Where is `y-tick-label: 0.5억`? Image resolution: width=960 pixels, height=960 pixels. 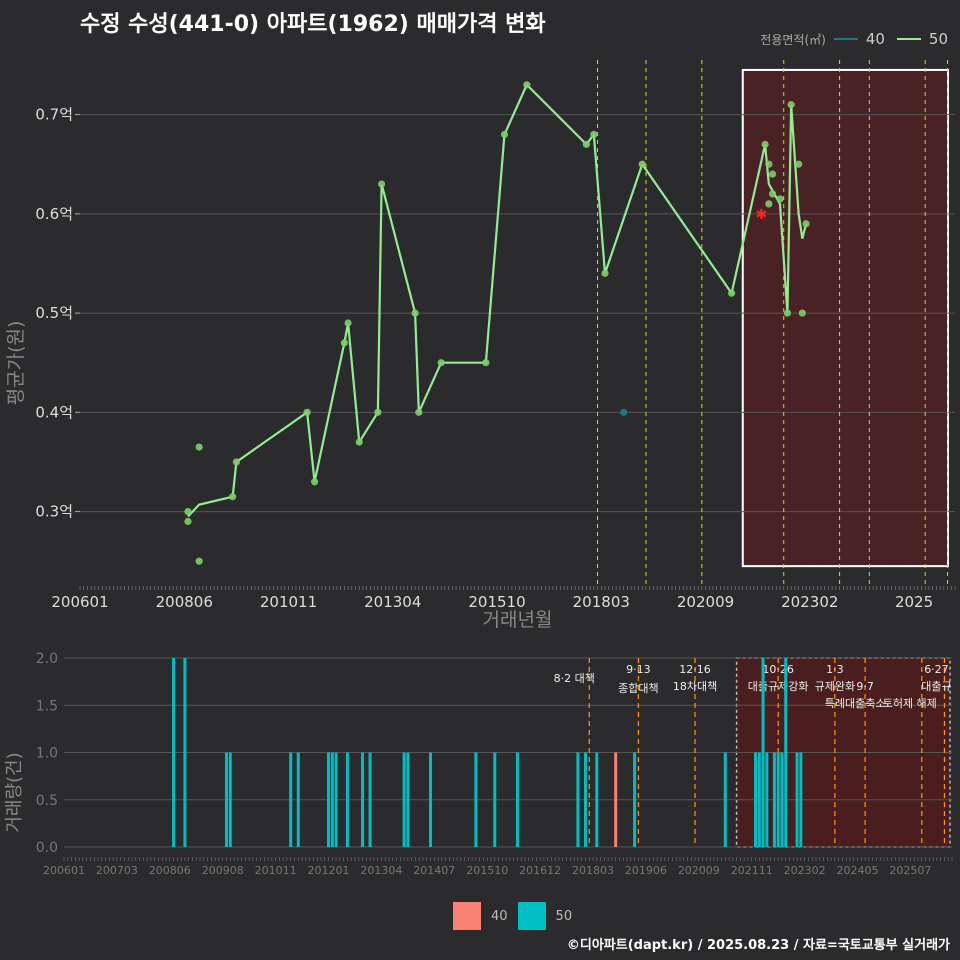 y-tick-label: 0.5억 is located at coordinates (54, 313).